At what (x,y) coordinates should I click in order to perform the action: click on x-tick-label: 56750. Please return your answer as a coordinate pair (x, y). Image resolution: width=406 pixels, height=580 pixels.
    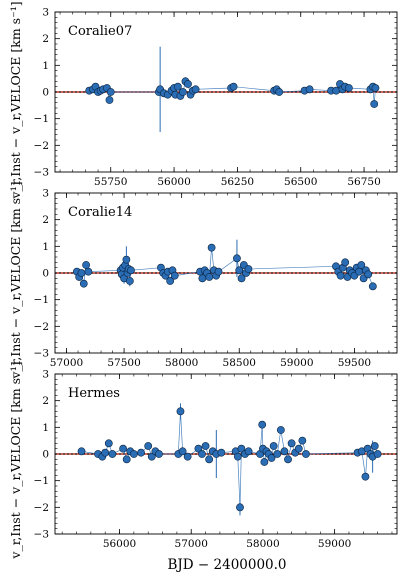
    Looking at the image, I should click on (363, 182).